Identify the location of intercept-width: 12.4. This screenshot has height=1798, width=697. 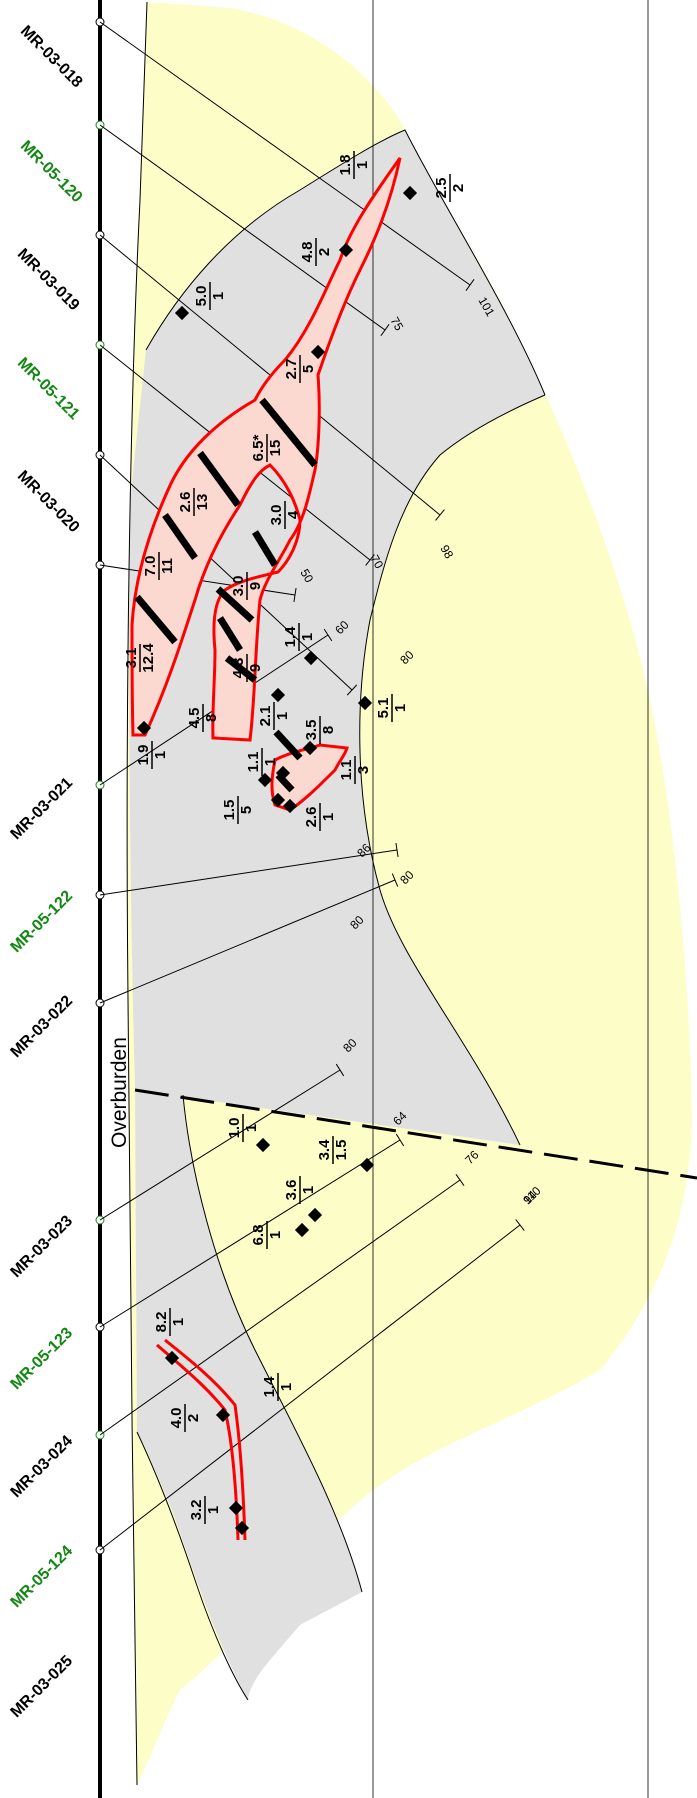
(148, 658).